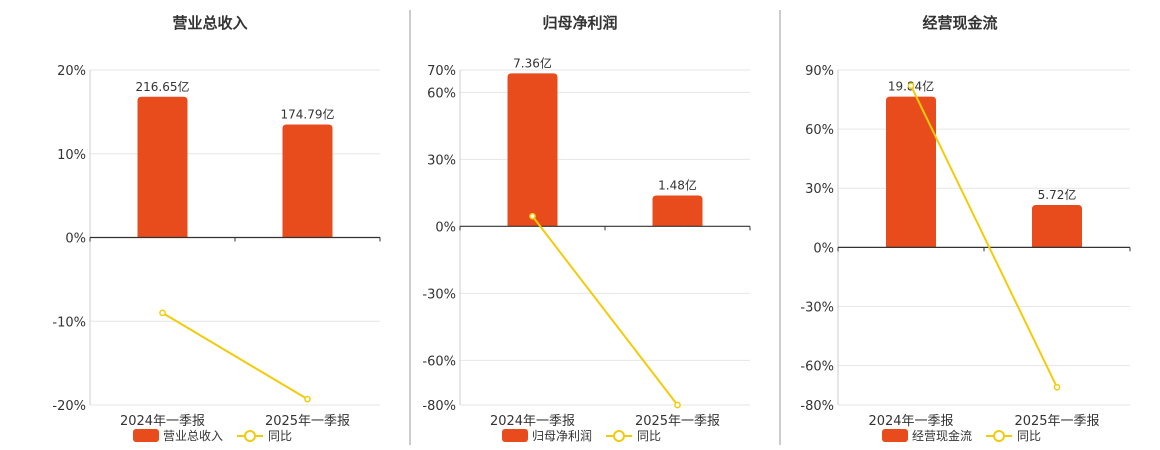 This screenshot has height=450, width=1160. Describe the element at coordinates (819, 71) in the screenshot. I see `y-tick-label: 90%` at that location.